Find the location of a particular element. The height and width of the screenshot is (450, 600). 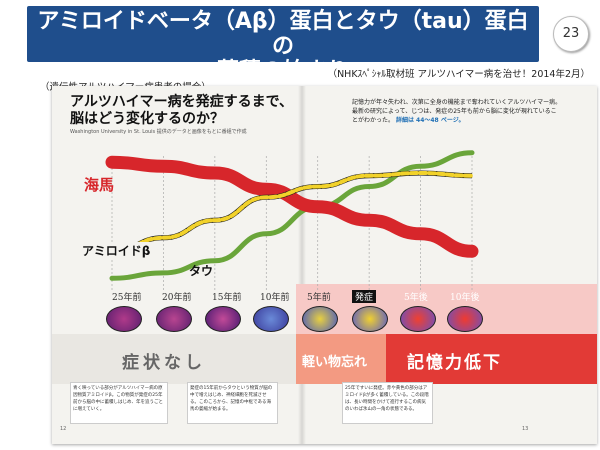

stage-band-none is located at coordinates (174, 359).